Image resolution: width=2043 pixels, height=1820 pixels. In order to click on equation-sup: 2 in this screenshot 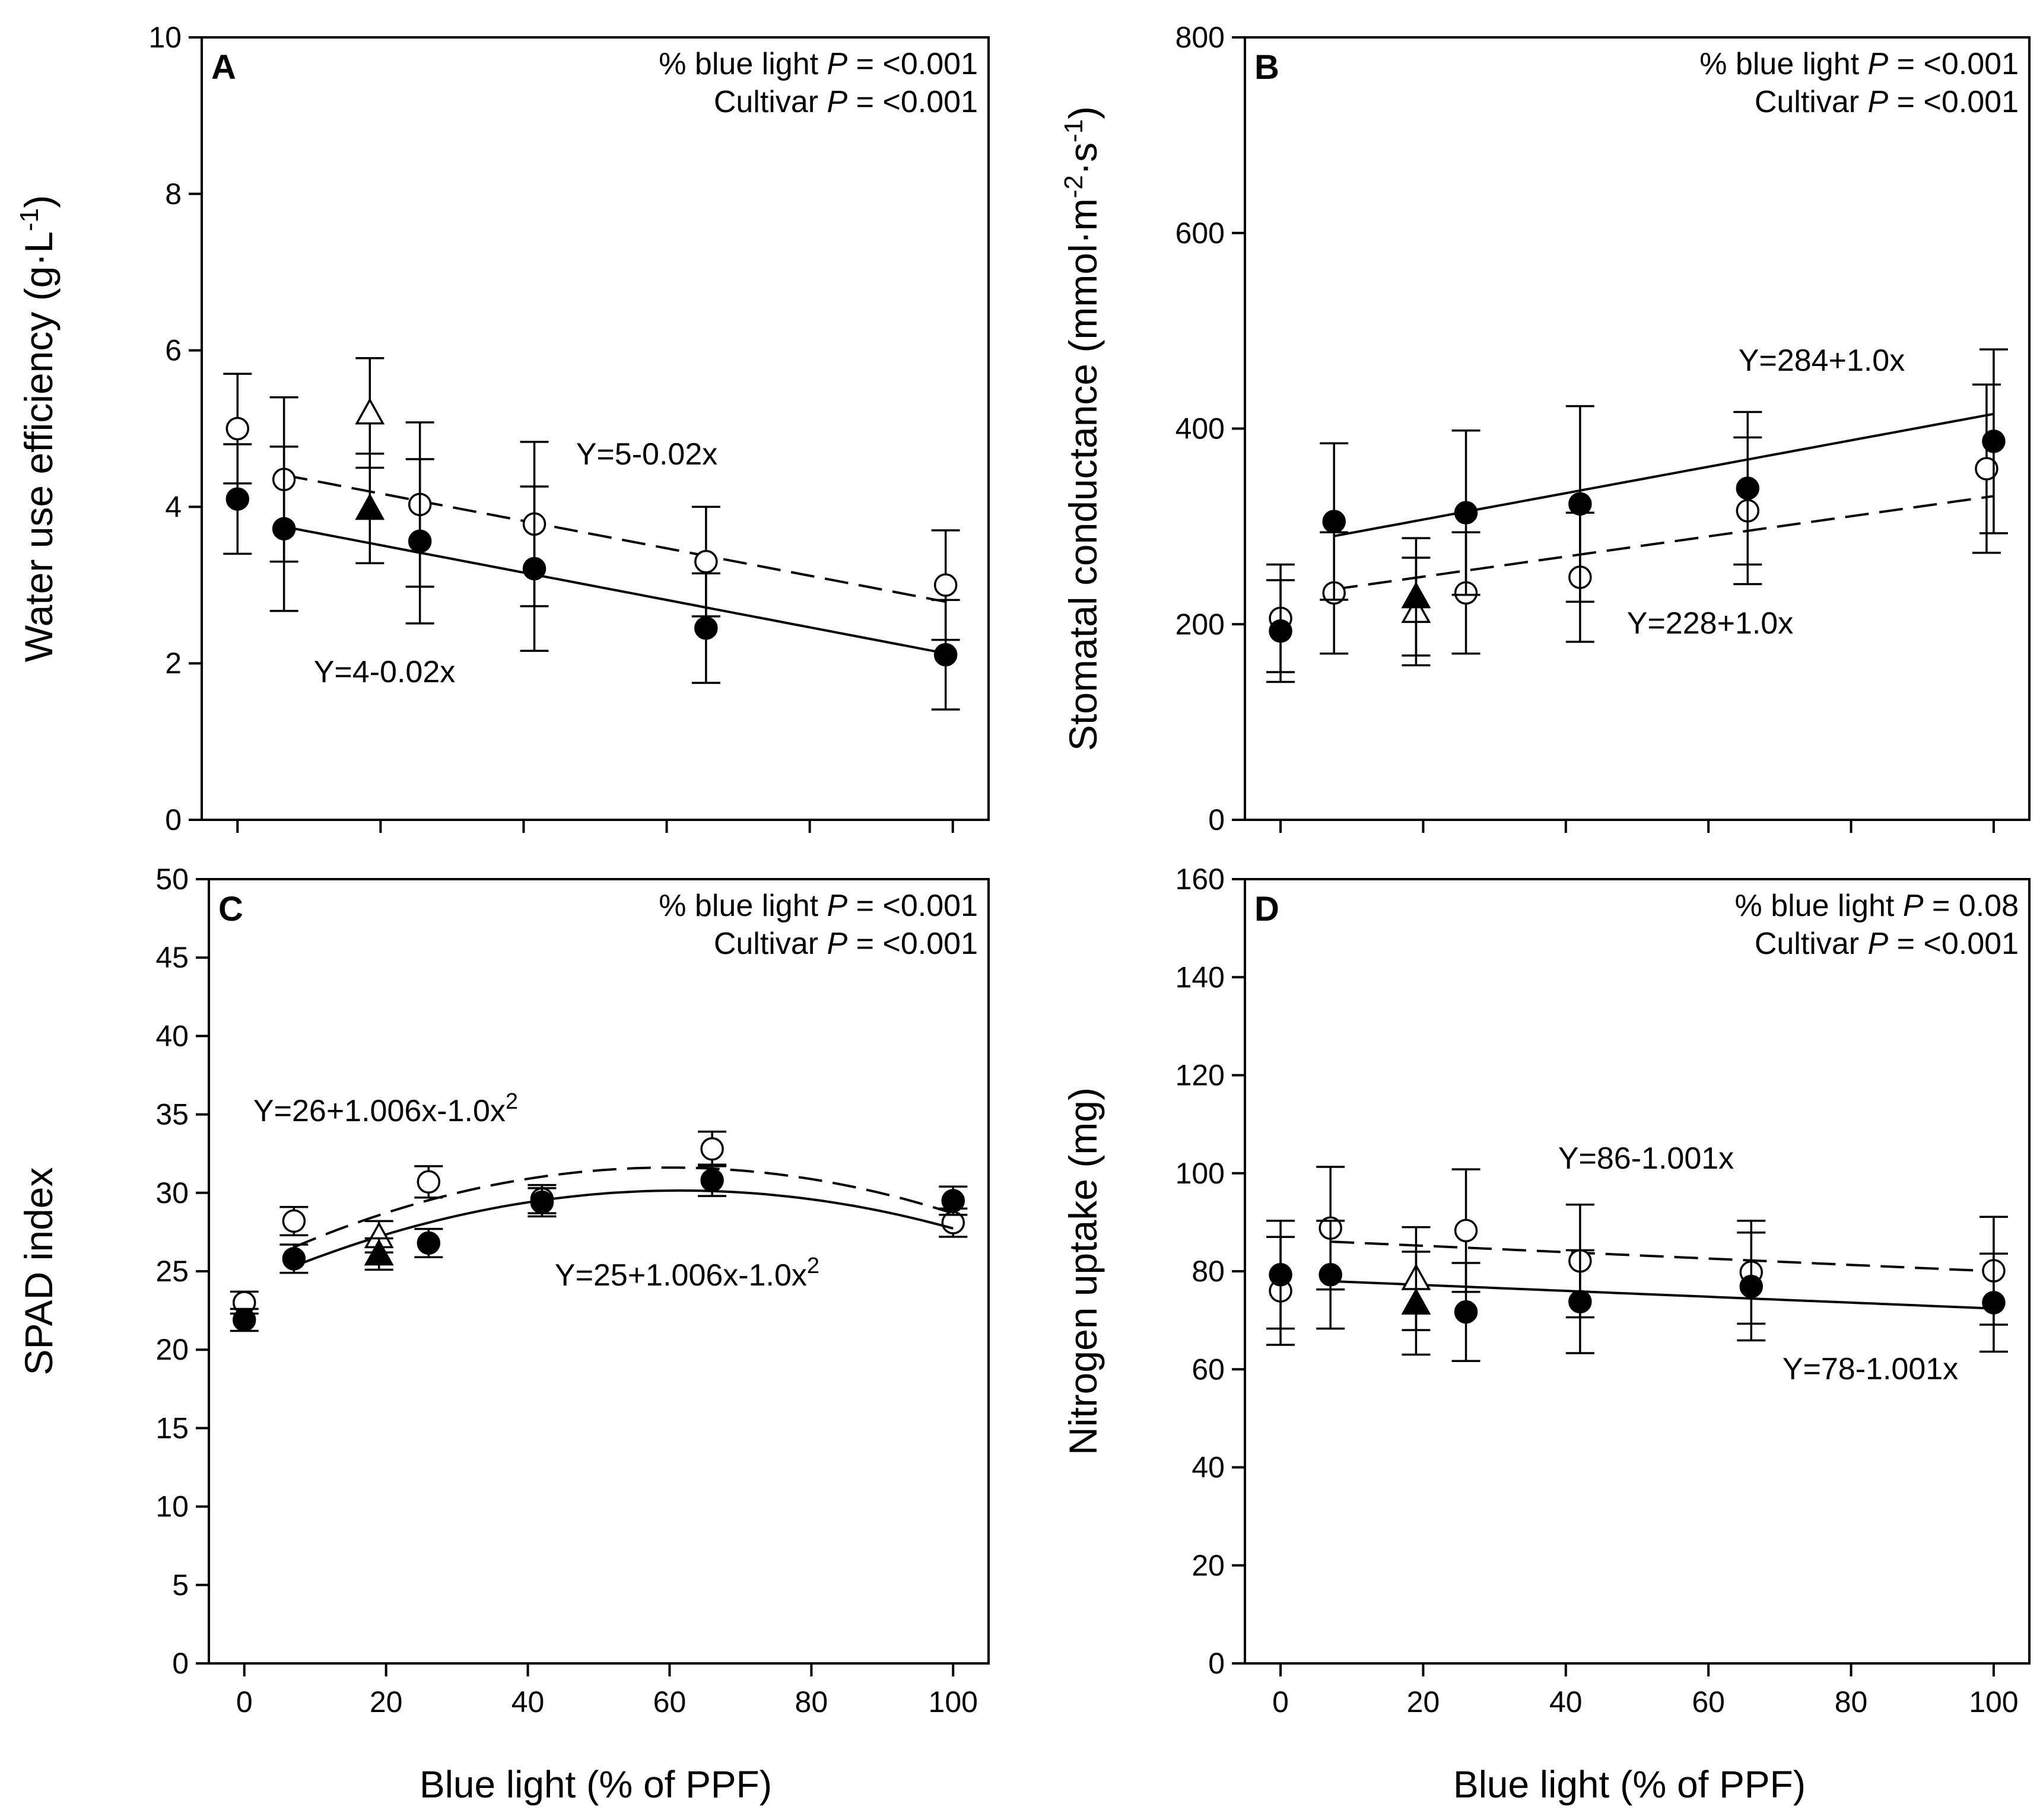, I will do `click(813, 1265)`.